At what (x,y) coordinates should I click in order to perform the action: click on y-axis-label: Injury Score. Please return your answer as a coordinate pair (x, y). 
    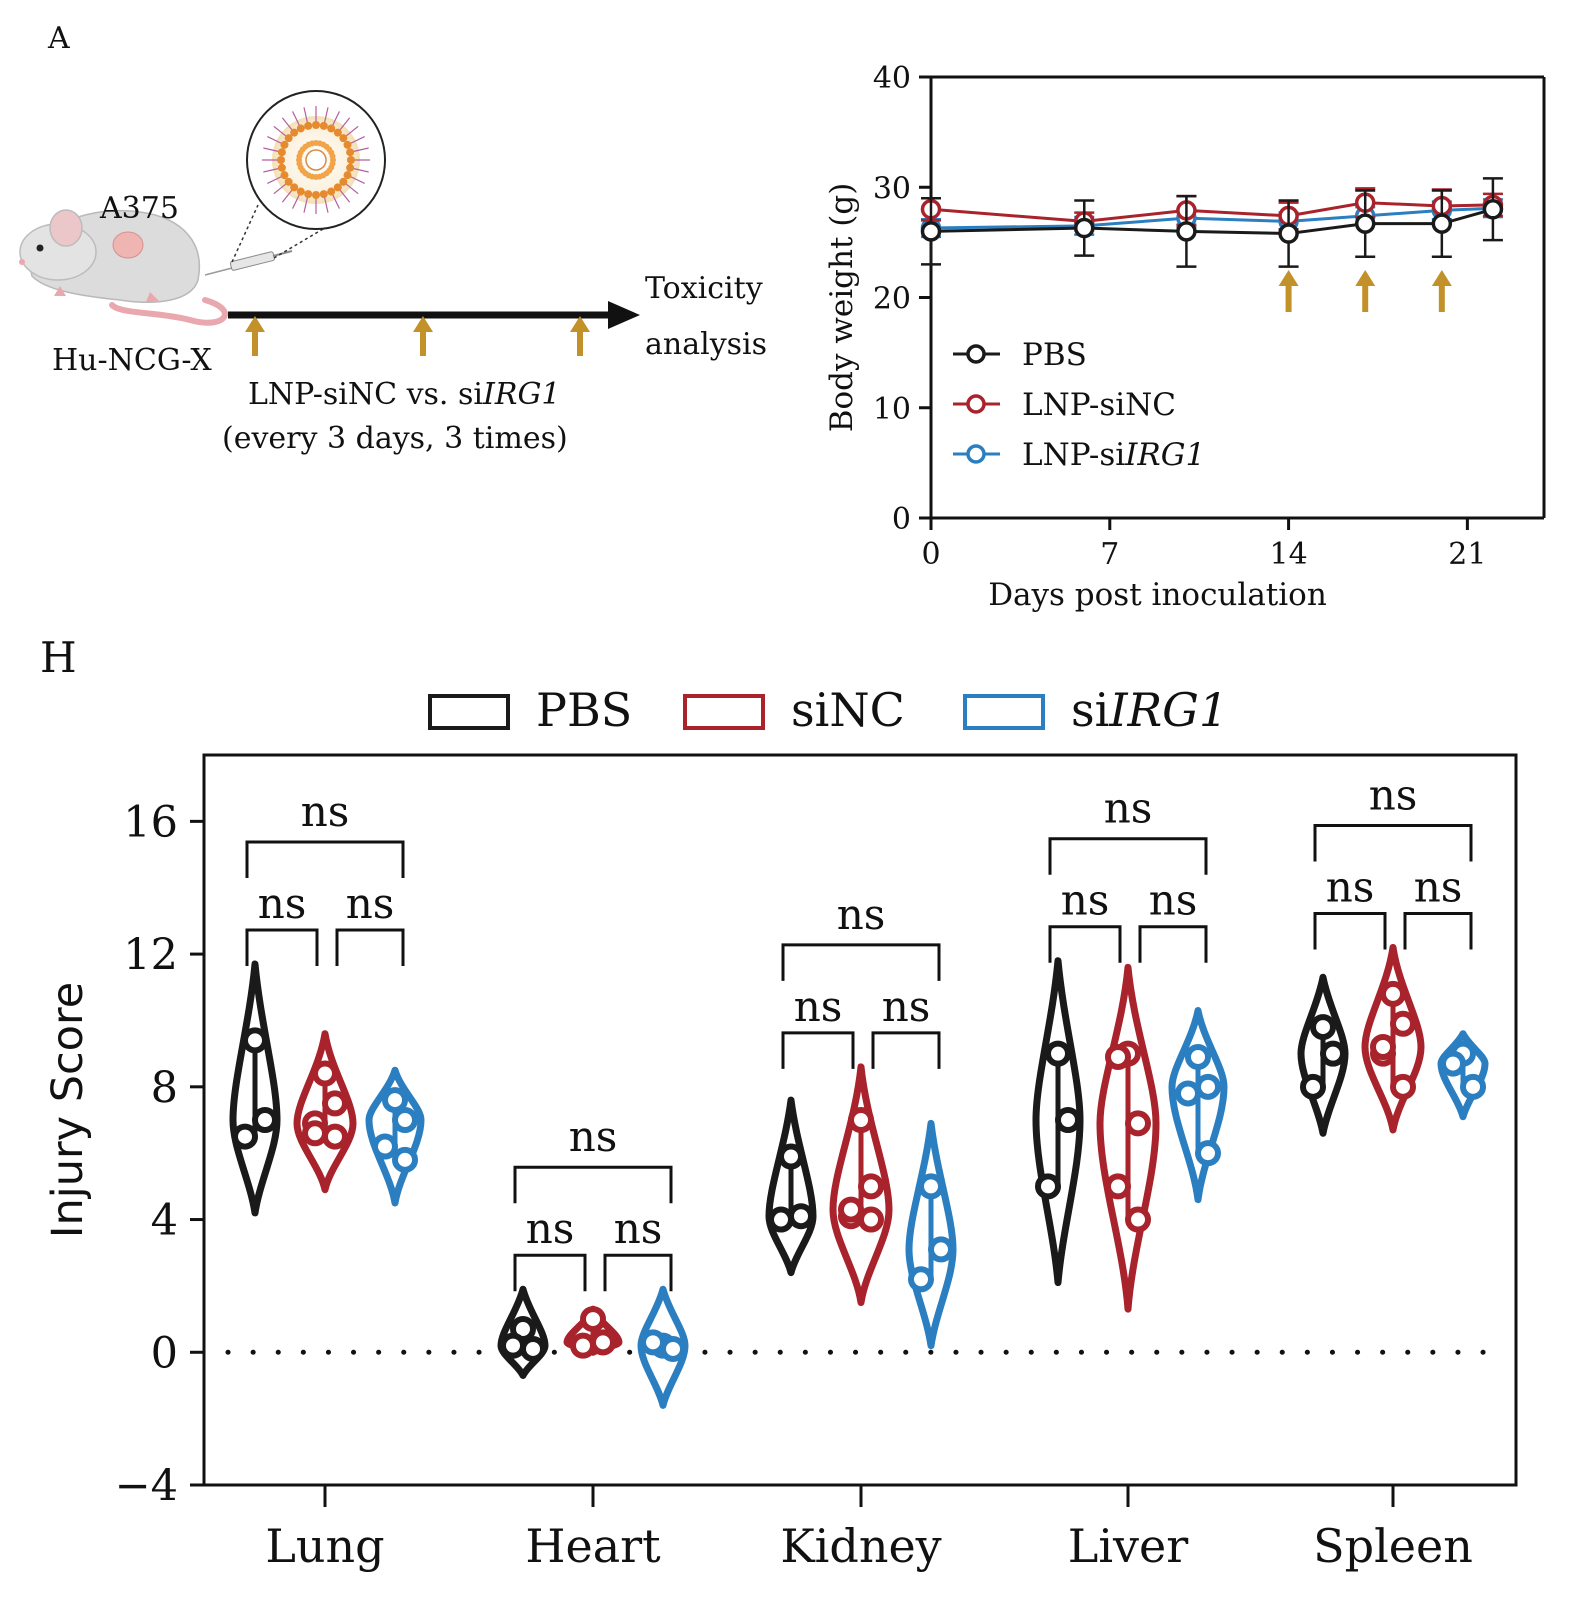
    Looking at the image, I should click on (68, 1110).